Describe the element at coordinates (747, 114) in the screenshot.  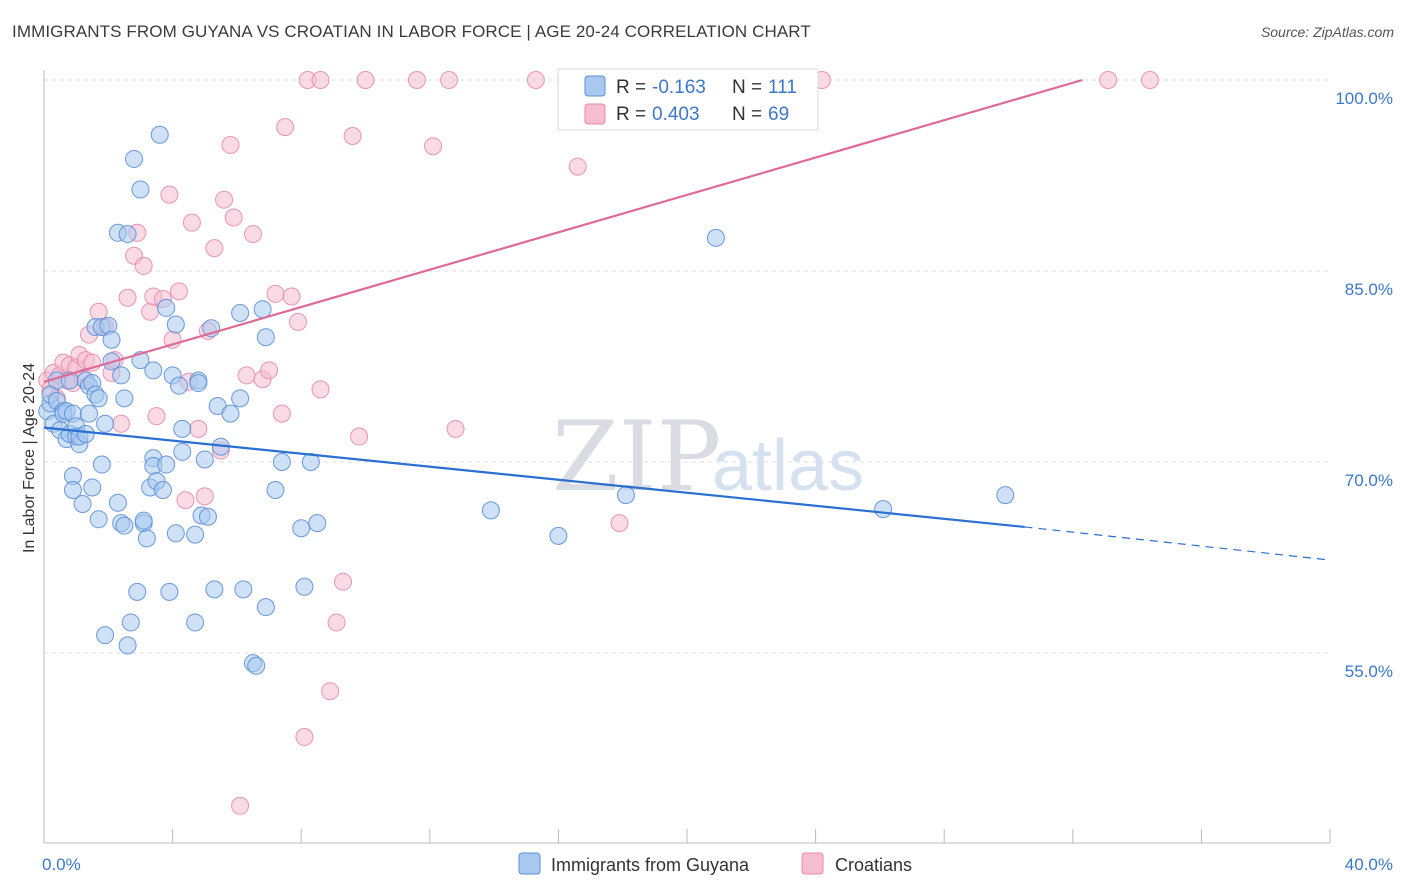
I see `legend-n-label-pink: N =` at that location.